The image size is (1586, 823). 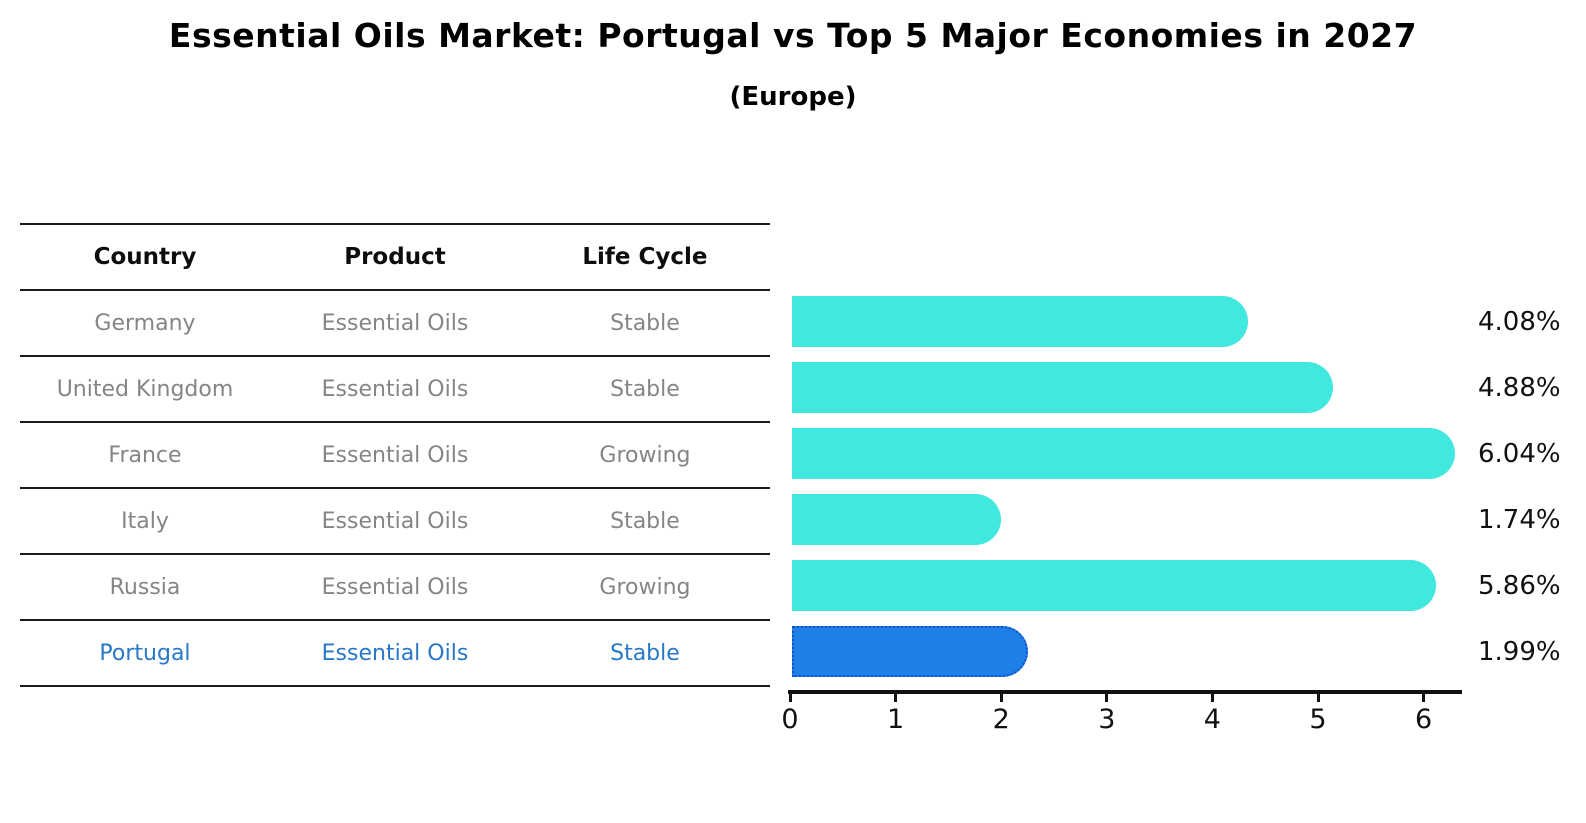 What do you see at coordinates (145, 257) in the screenshot?
I see `header-country: Country` at bounding box center [145, 257].